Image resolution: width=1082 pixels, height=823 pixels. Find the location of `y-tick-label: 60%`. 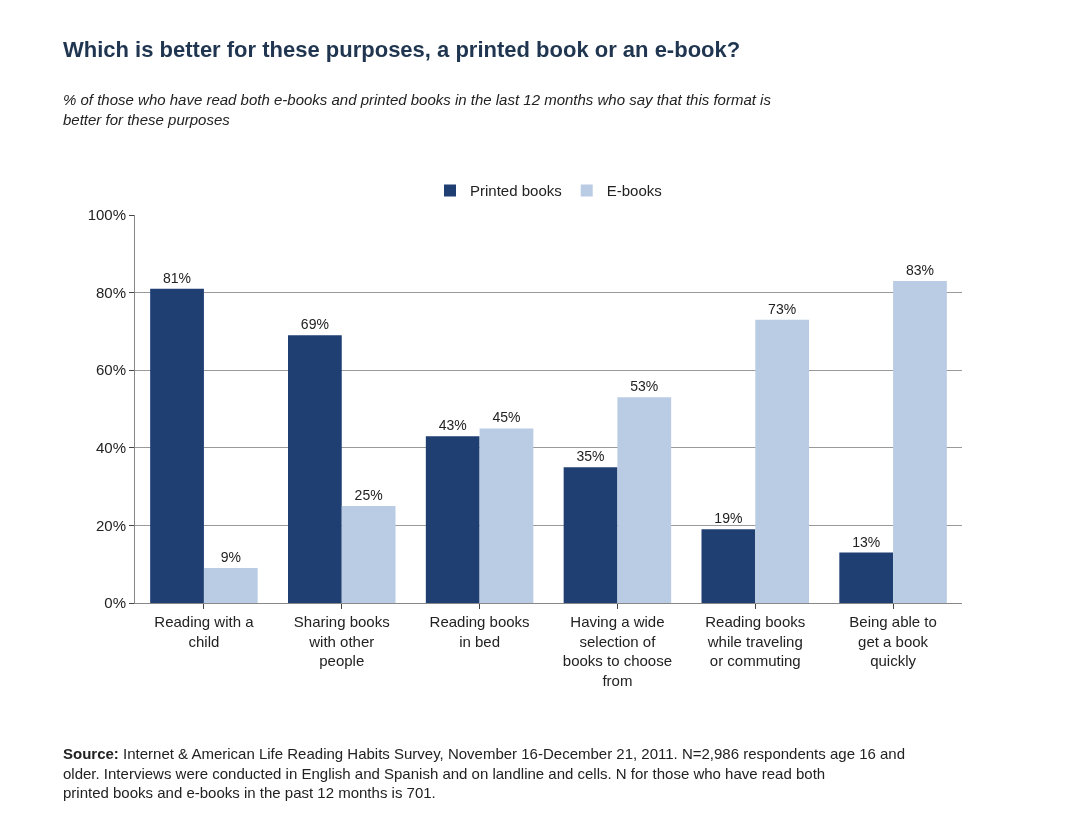

y-tick-label: 60% is located at coordinates (110, 370).